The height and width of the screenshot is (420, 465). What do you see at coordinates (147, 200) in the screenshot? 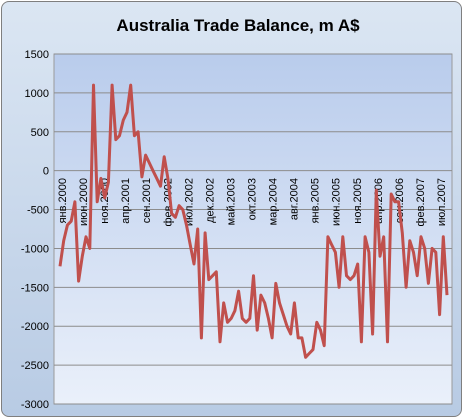
I see `x-tick-label: сен.2001` at bounding box center [147, 200].